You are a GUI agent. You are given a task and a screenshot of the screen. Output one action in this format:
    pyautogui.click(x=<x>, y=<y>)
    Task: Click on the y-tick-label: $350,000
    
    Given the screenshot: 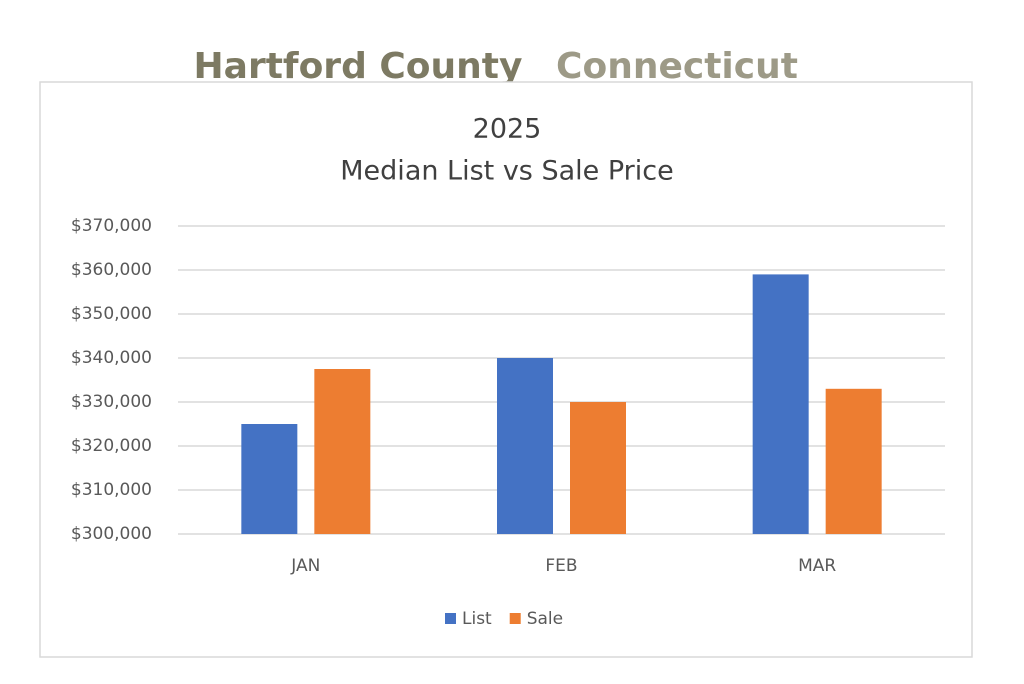 What is the action you would take?
    pyautogui.click(x=111, y=314)
    